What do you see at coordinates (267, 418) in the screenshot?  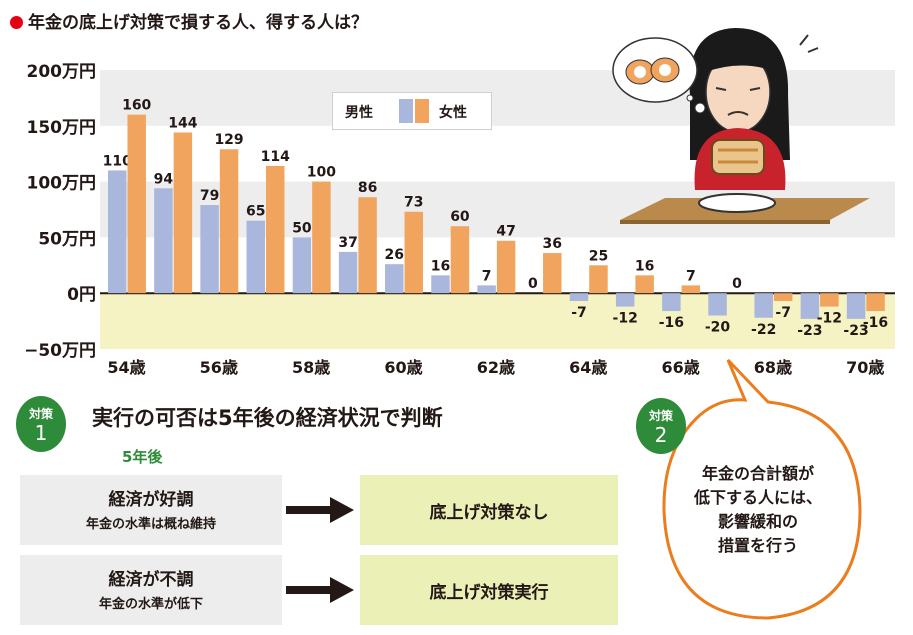 I see `measure1-heading: 実行の可否は5年後の経済状況で判断` at bounding box center [267, 418].